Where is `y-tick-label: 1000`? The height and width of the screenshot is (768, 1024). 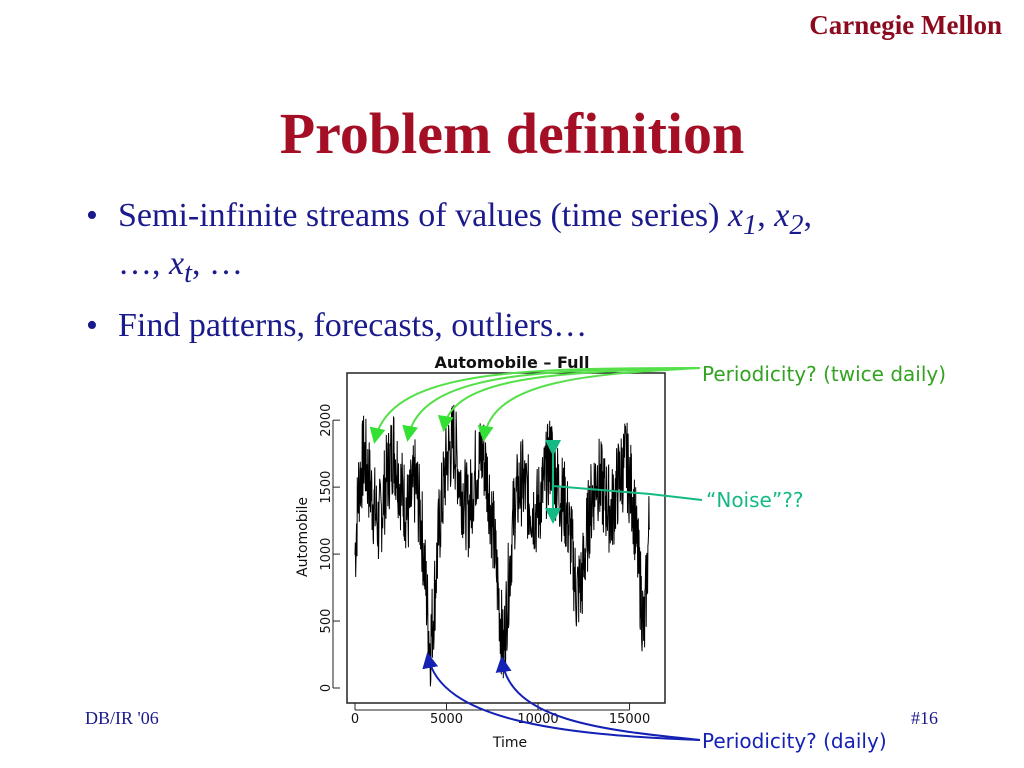 y-tick-label: 1000 is located at coordinates (326, 554).